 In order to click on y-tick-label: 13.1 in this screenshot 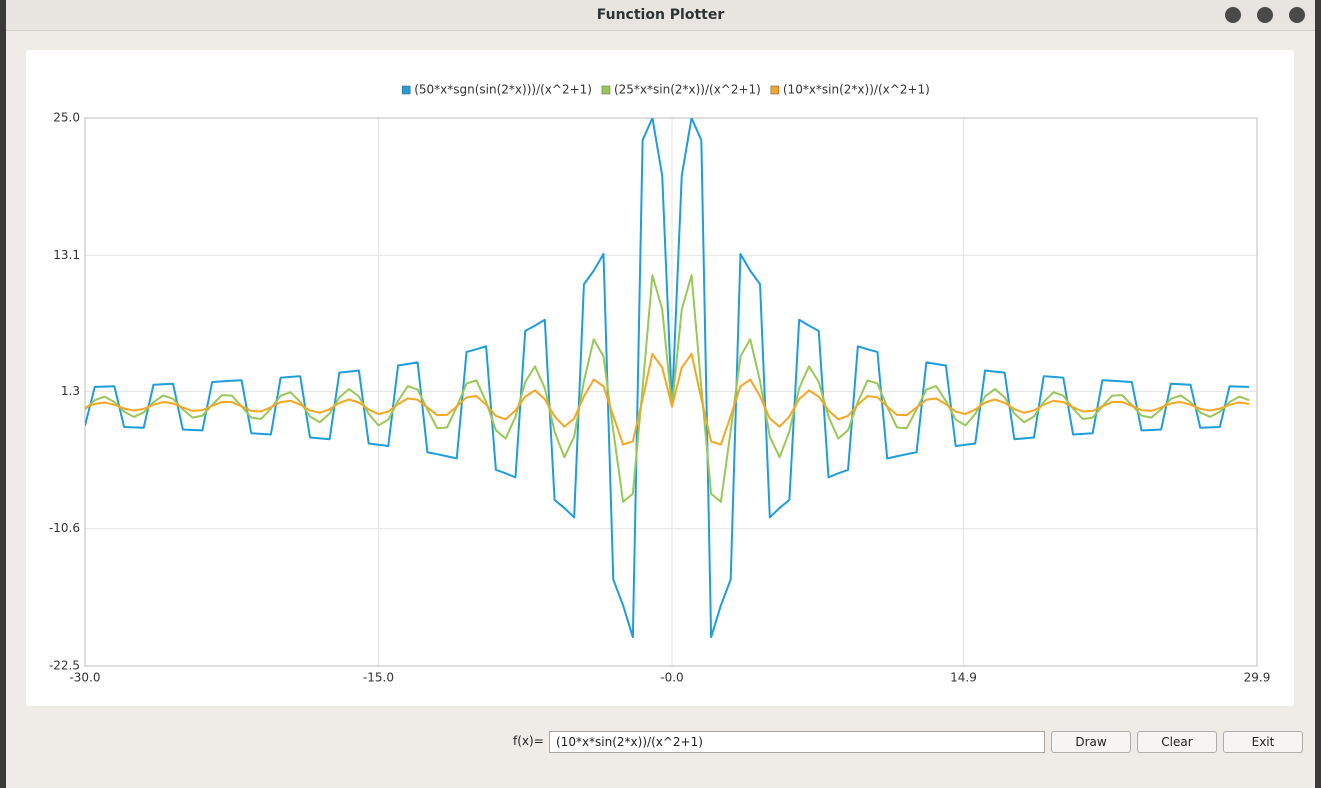, I will do `click(66, 255)`.